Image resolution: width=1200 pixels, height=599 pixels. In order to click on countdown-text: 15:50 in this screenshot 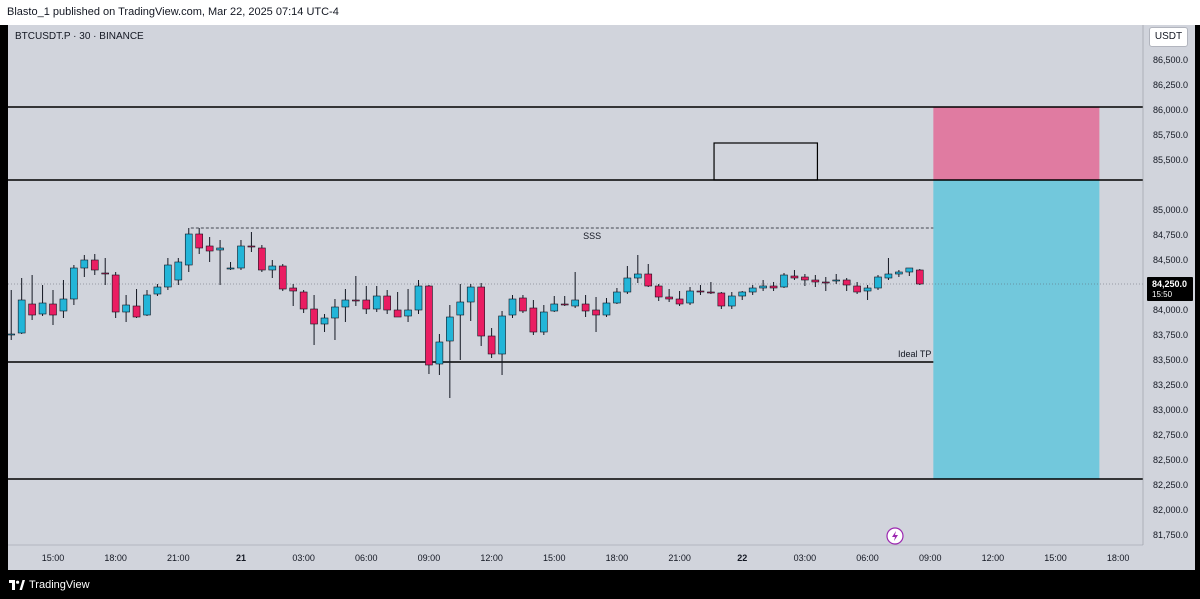, I will do `click(1162, 294)`.